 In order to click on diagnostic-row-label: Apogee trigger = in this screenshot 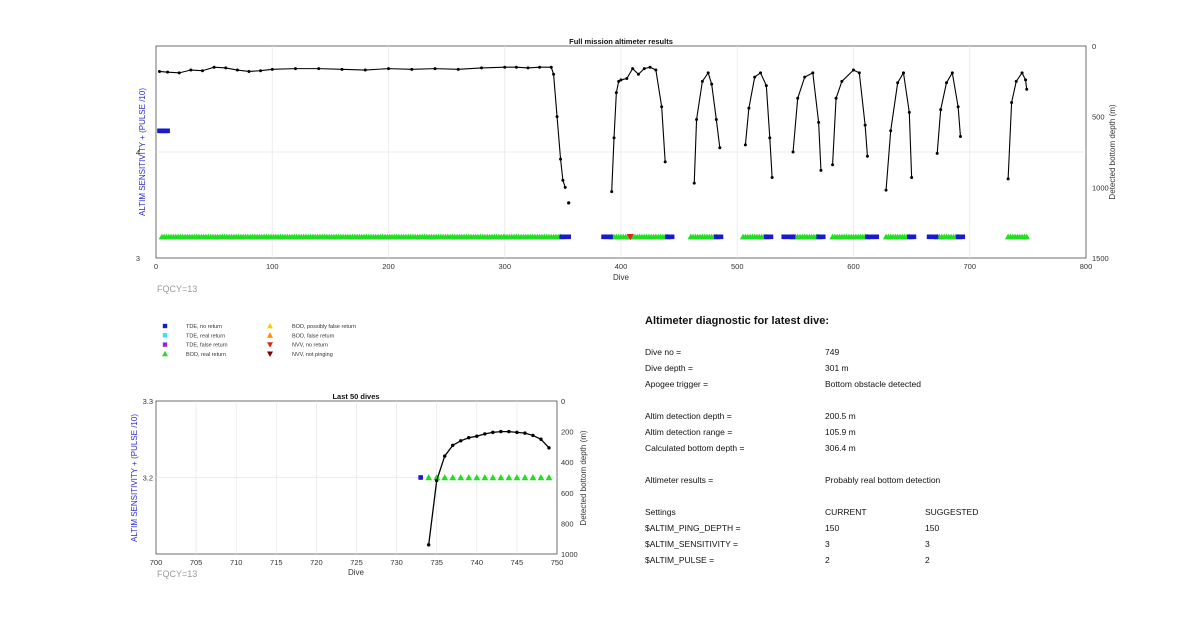, I will do `click(676, 384)`.